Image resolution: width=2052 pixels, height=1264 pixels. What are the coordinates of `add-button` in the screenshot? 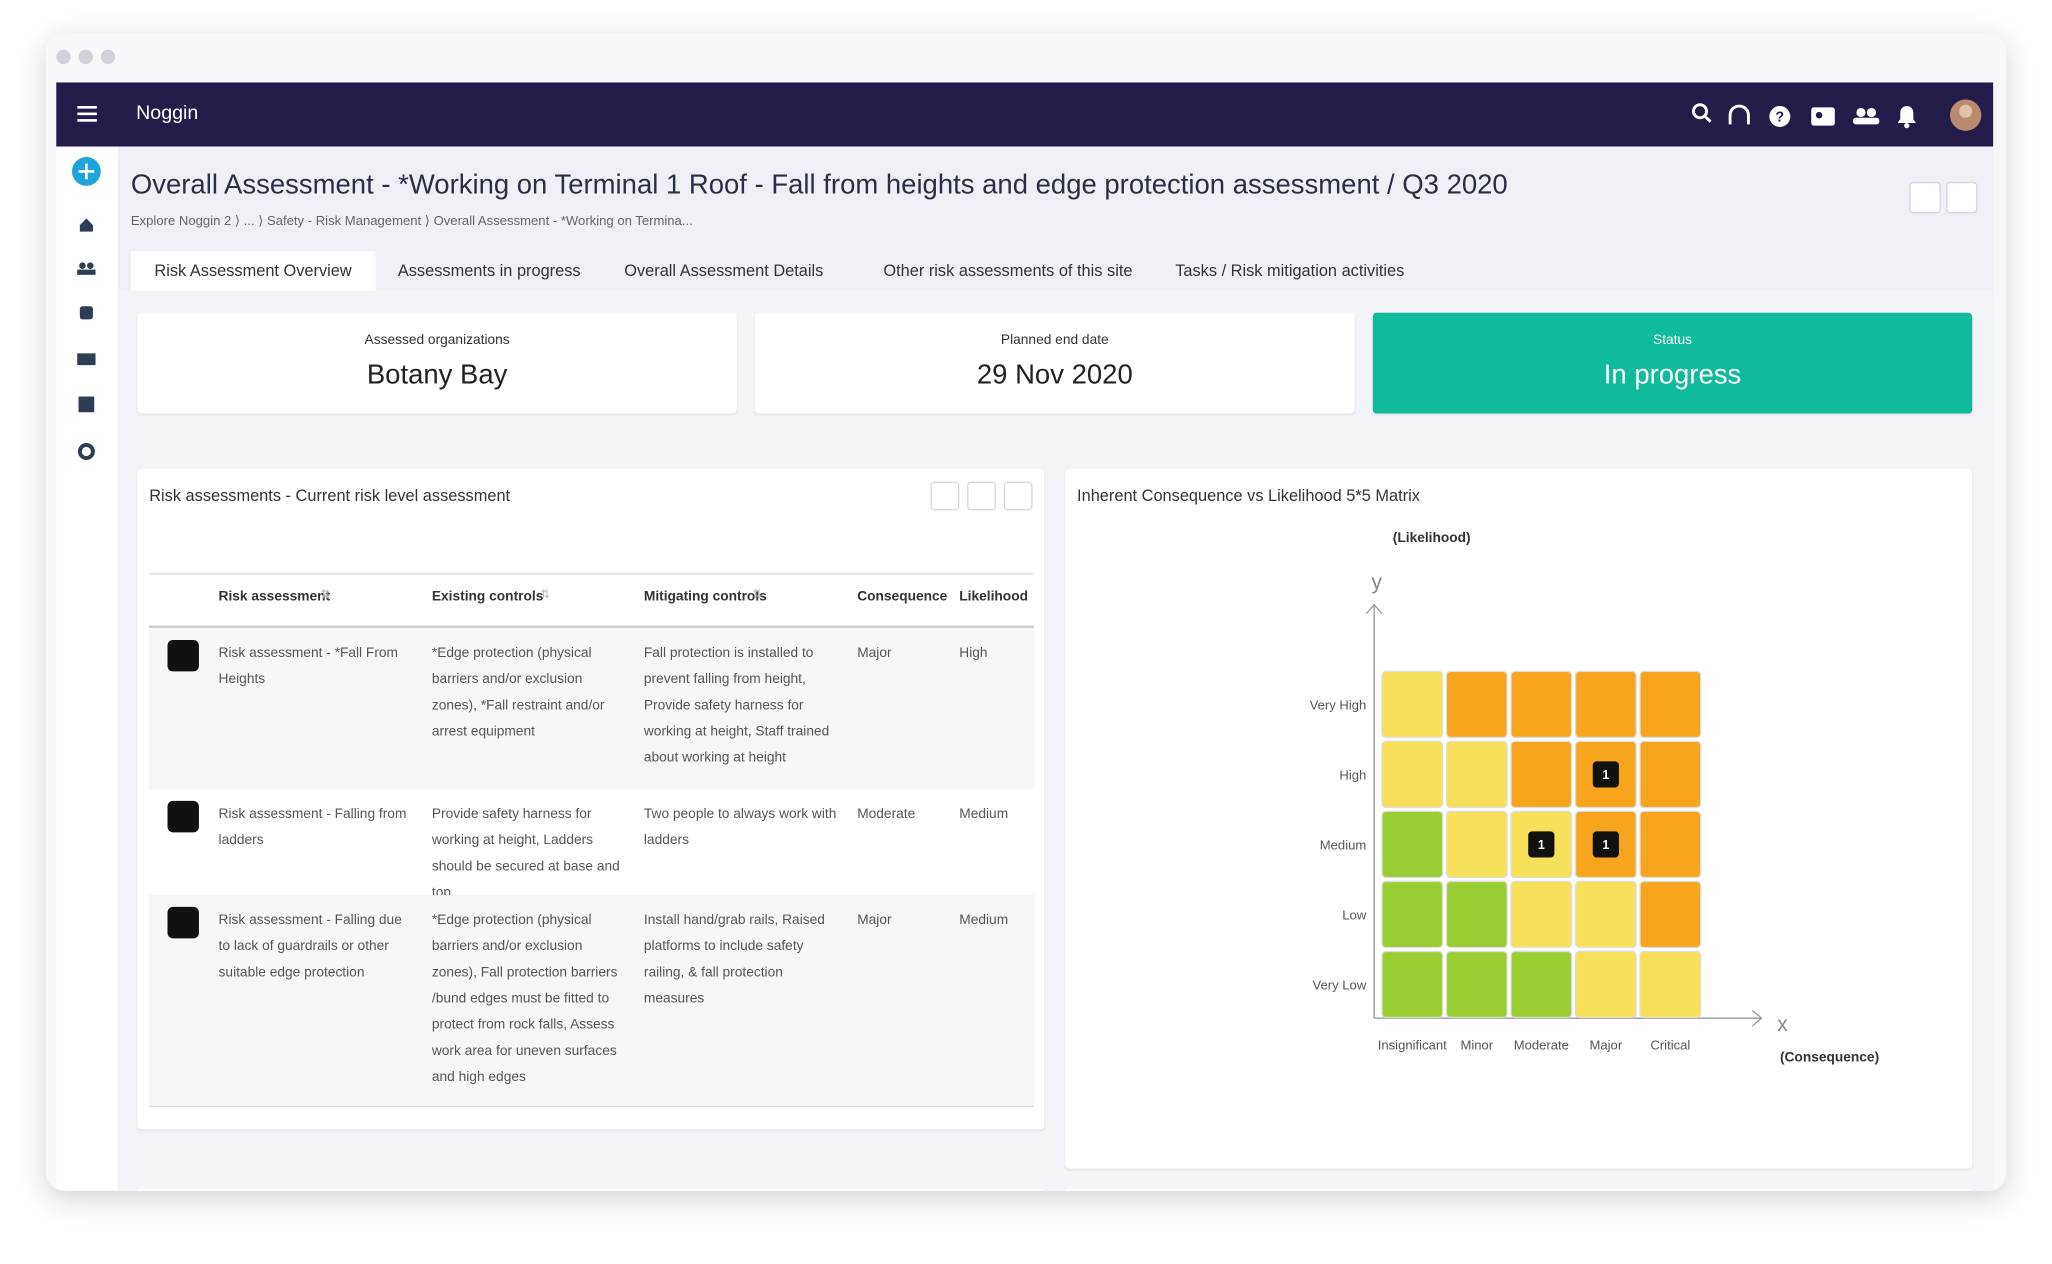 It's located at (1018, 496).